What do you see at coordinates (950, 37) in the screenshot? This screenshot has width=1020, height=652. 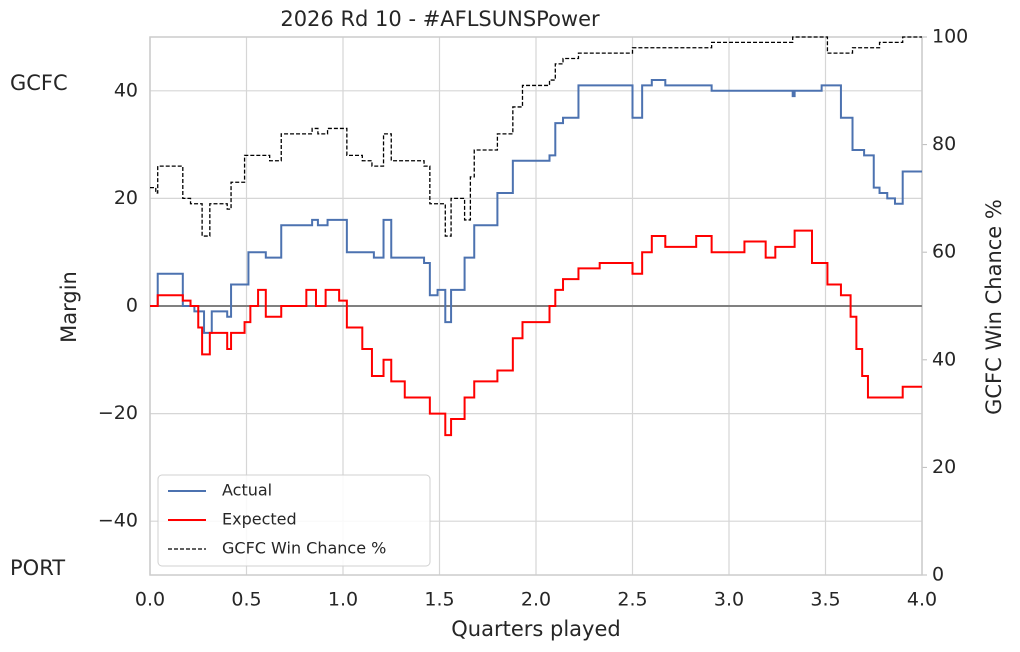 I see `y2-tick-label: 100` at bounding box center [950, 37].